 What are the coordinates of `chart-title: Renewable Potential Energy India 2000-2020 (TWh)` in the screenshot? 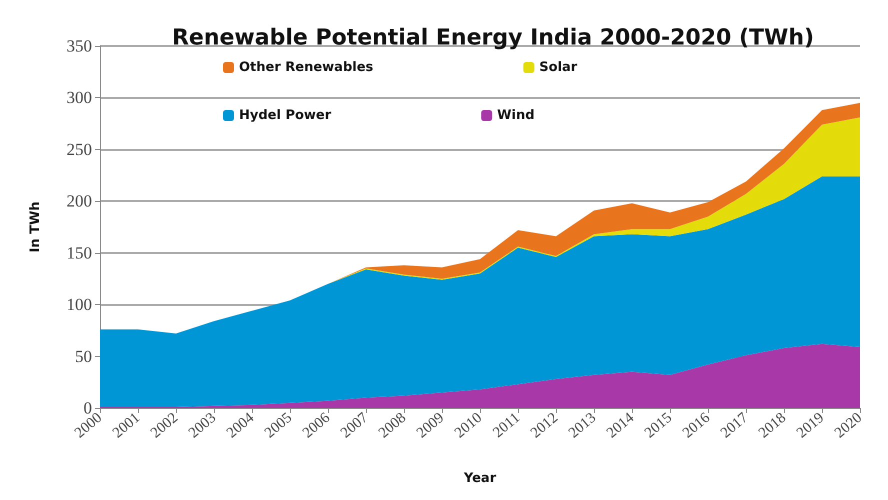 It's located at (493, 38).